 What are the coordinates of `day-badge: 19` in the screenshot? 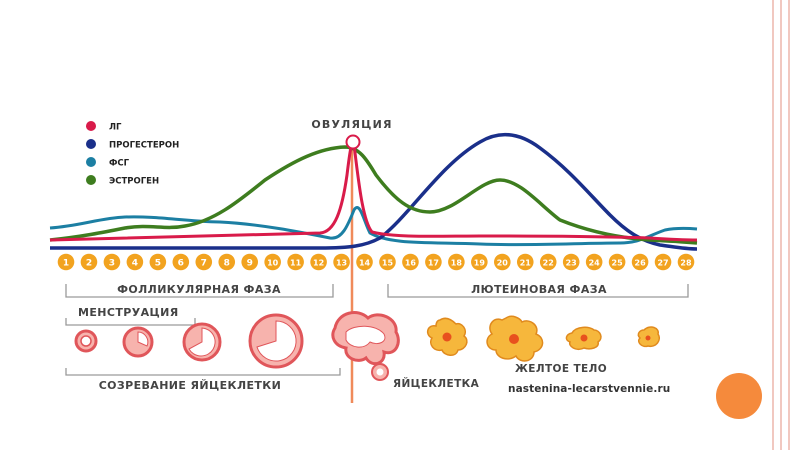 It's located at (479, 262).